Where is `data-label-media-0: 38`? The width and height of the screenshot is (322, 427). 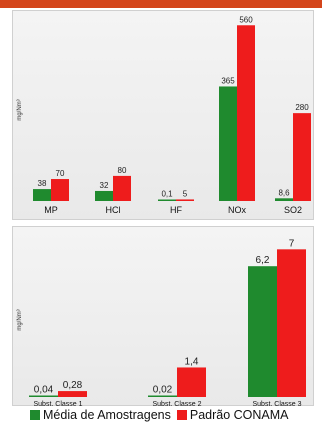
data-label-media-0: 38 is located at coordinates (42, 183).